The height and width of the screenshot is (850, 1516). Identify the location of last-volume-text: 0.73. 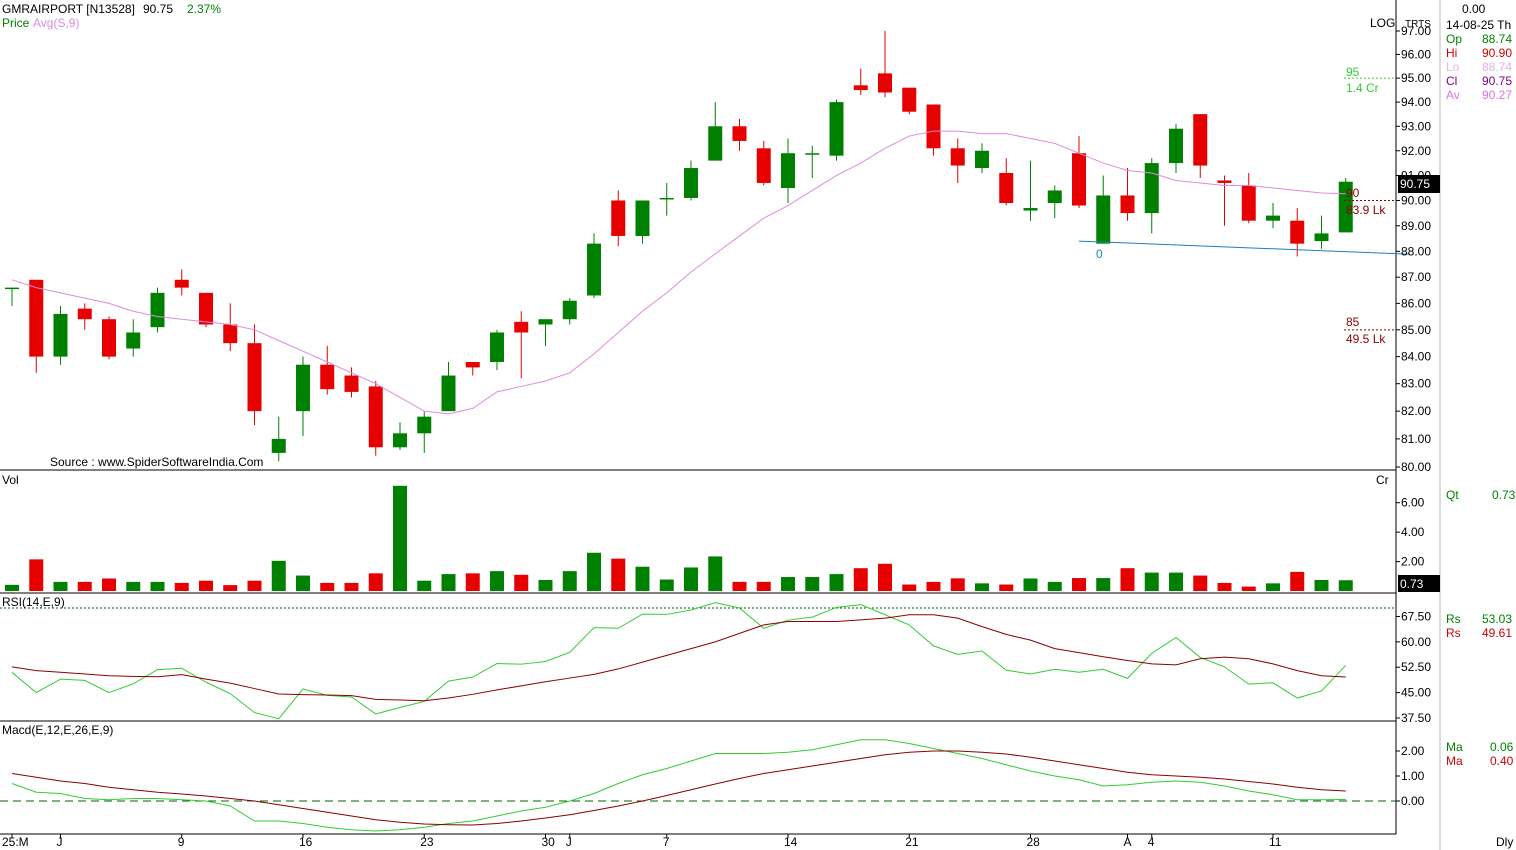
(1412, 584).